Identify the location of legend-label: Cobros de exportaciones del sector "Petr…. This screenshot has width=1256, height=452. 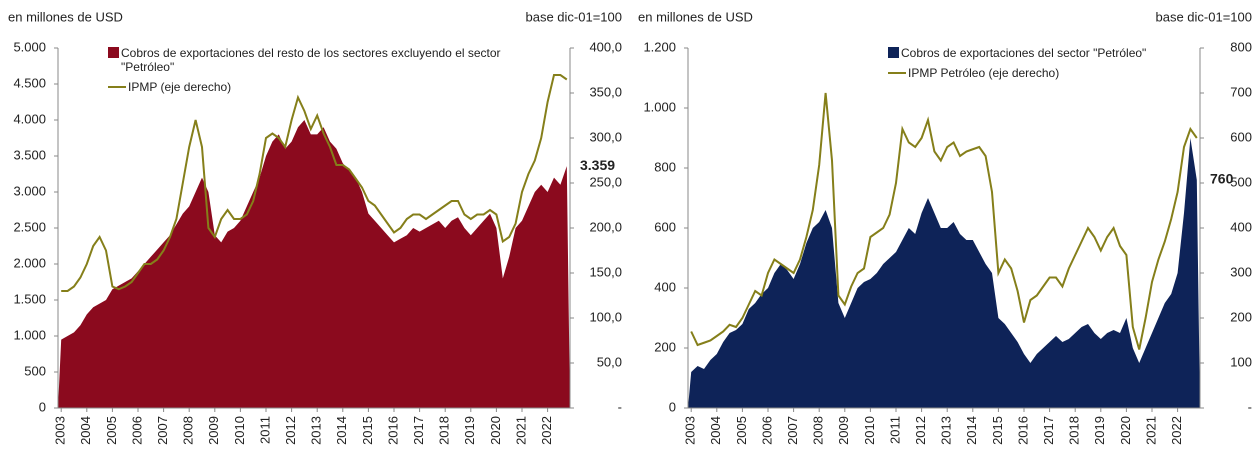
(1024, 53).